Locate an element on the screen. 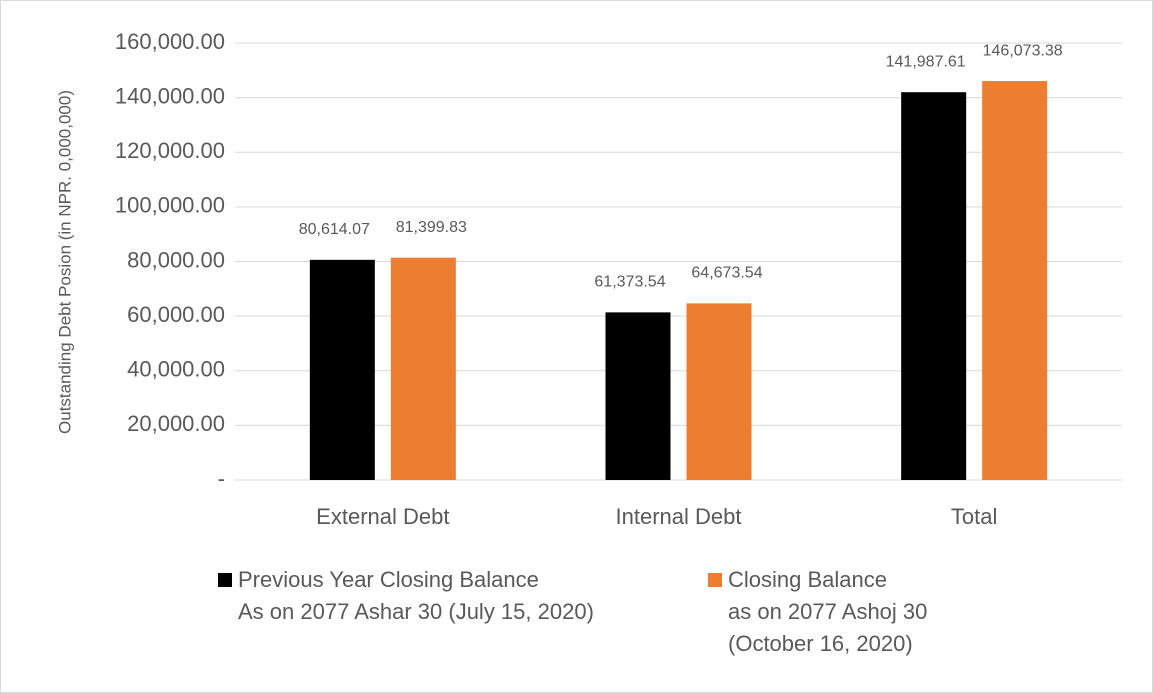  y-tick-label: 140,000.00 is located at coordinates (170, 95).